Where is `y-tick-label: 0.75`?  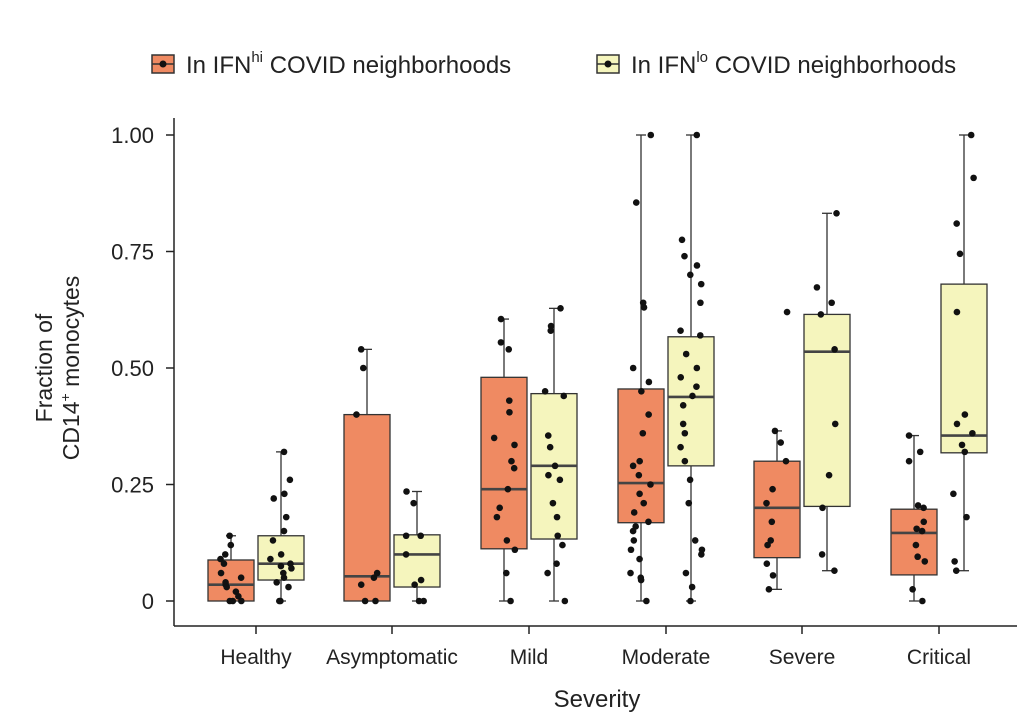
y-tick-label: 0.75 is located at coordinates (132, 252).